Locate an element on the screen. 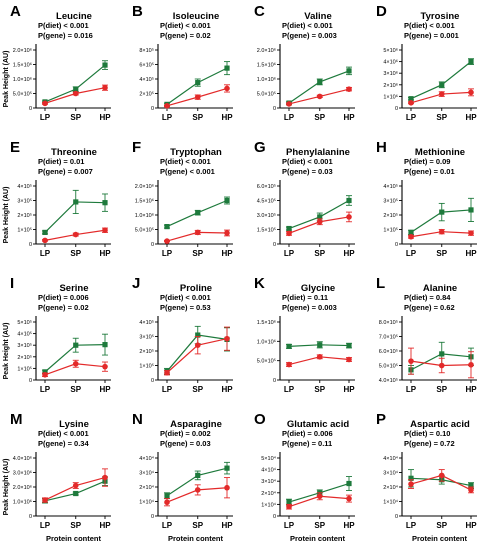 This screenshot has width=487, height=550. stat-gene: P(gene) = 0.003 is located at coordinates (309, 307).